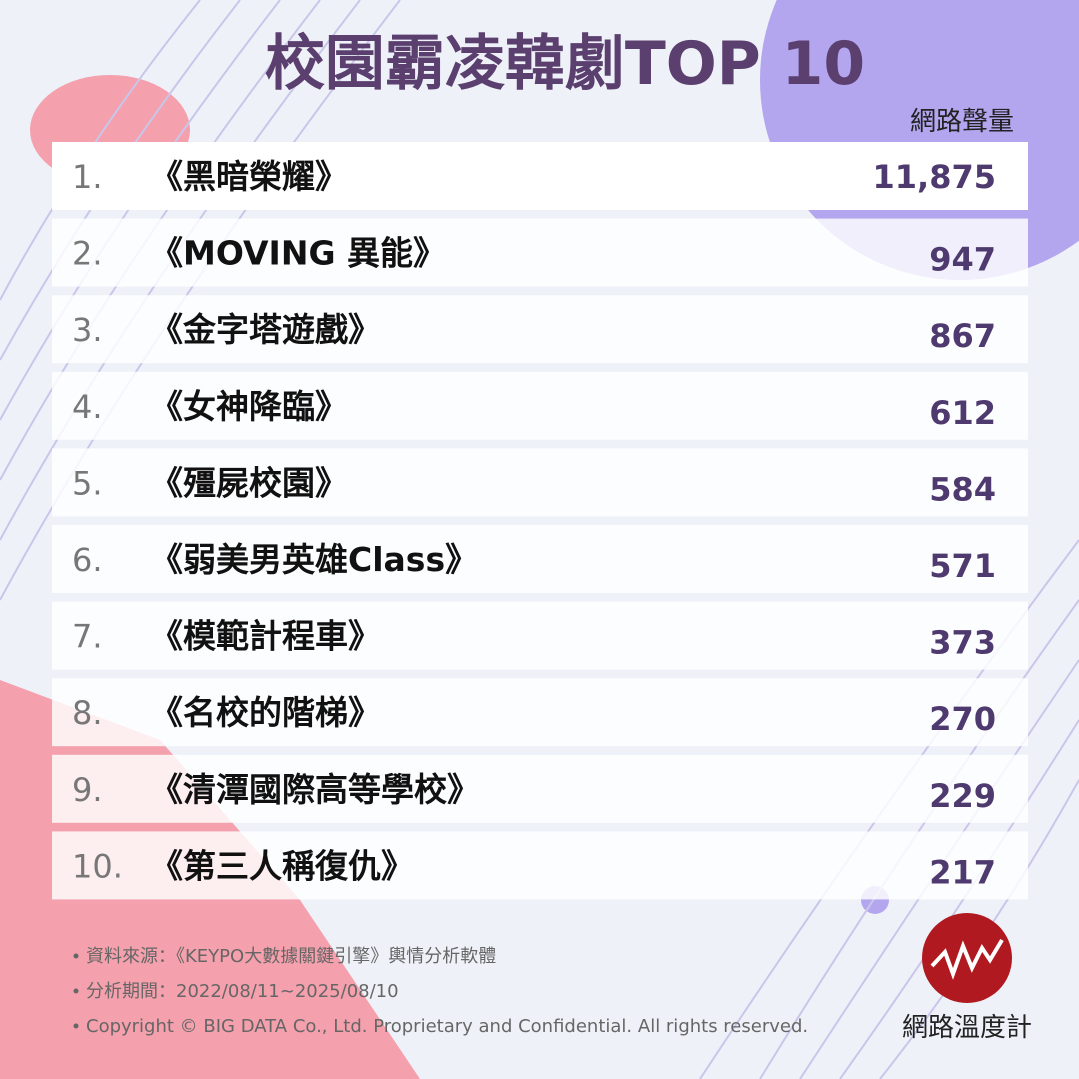  What do you see at coordinates (97, 866) in the screenshot?
I see `rank: 10.` at bounding box center [97, 866].